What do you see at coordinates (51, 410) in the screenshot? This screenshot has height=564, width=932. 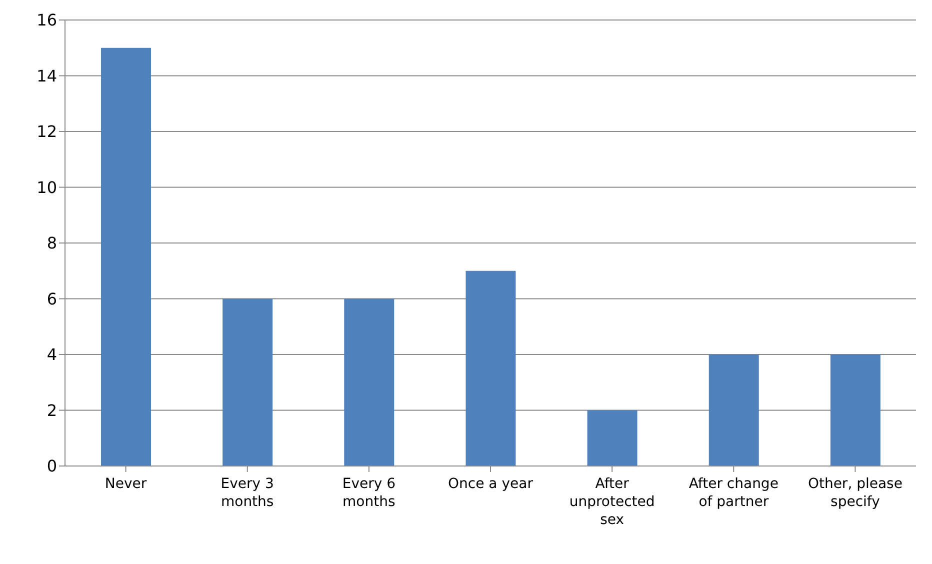 I see `y-tick-label: 2` at bounding box center [51, 410].